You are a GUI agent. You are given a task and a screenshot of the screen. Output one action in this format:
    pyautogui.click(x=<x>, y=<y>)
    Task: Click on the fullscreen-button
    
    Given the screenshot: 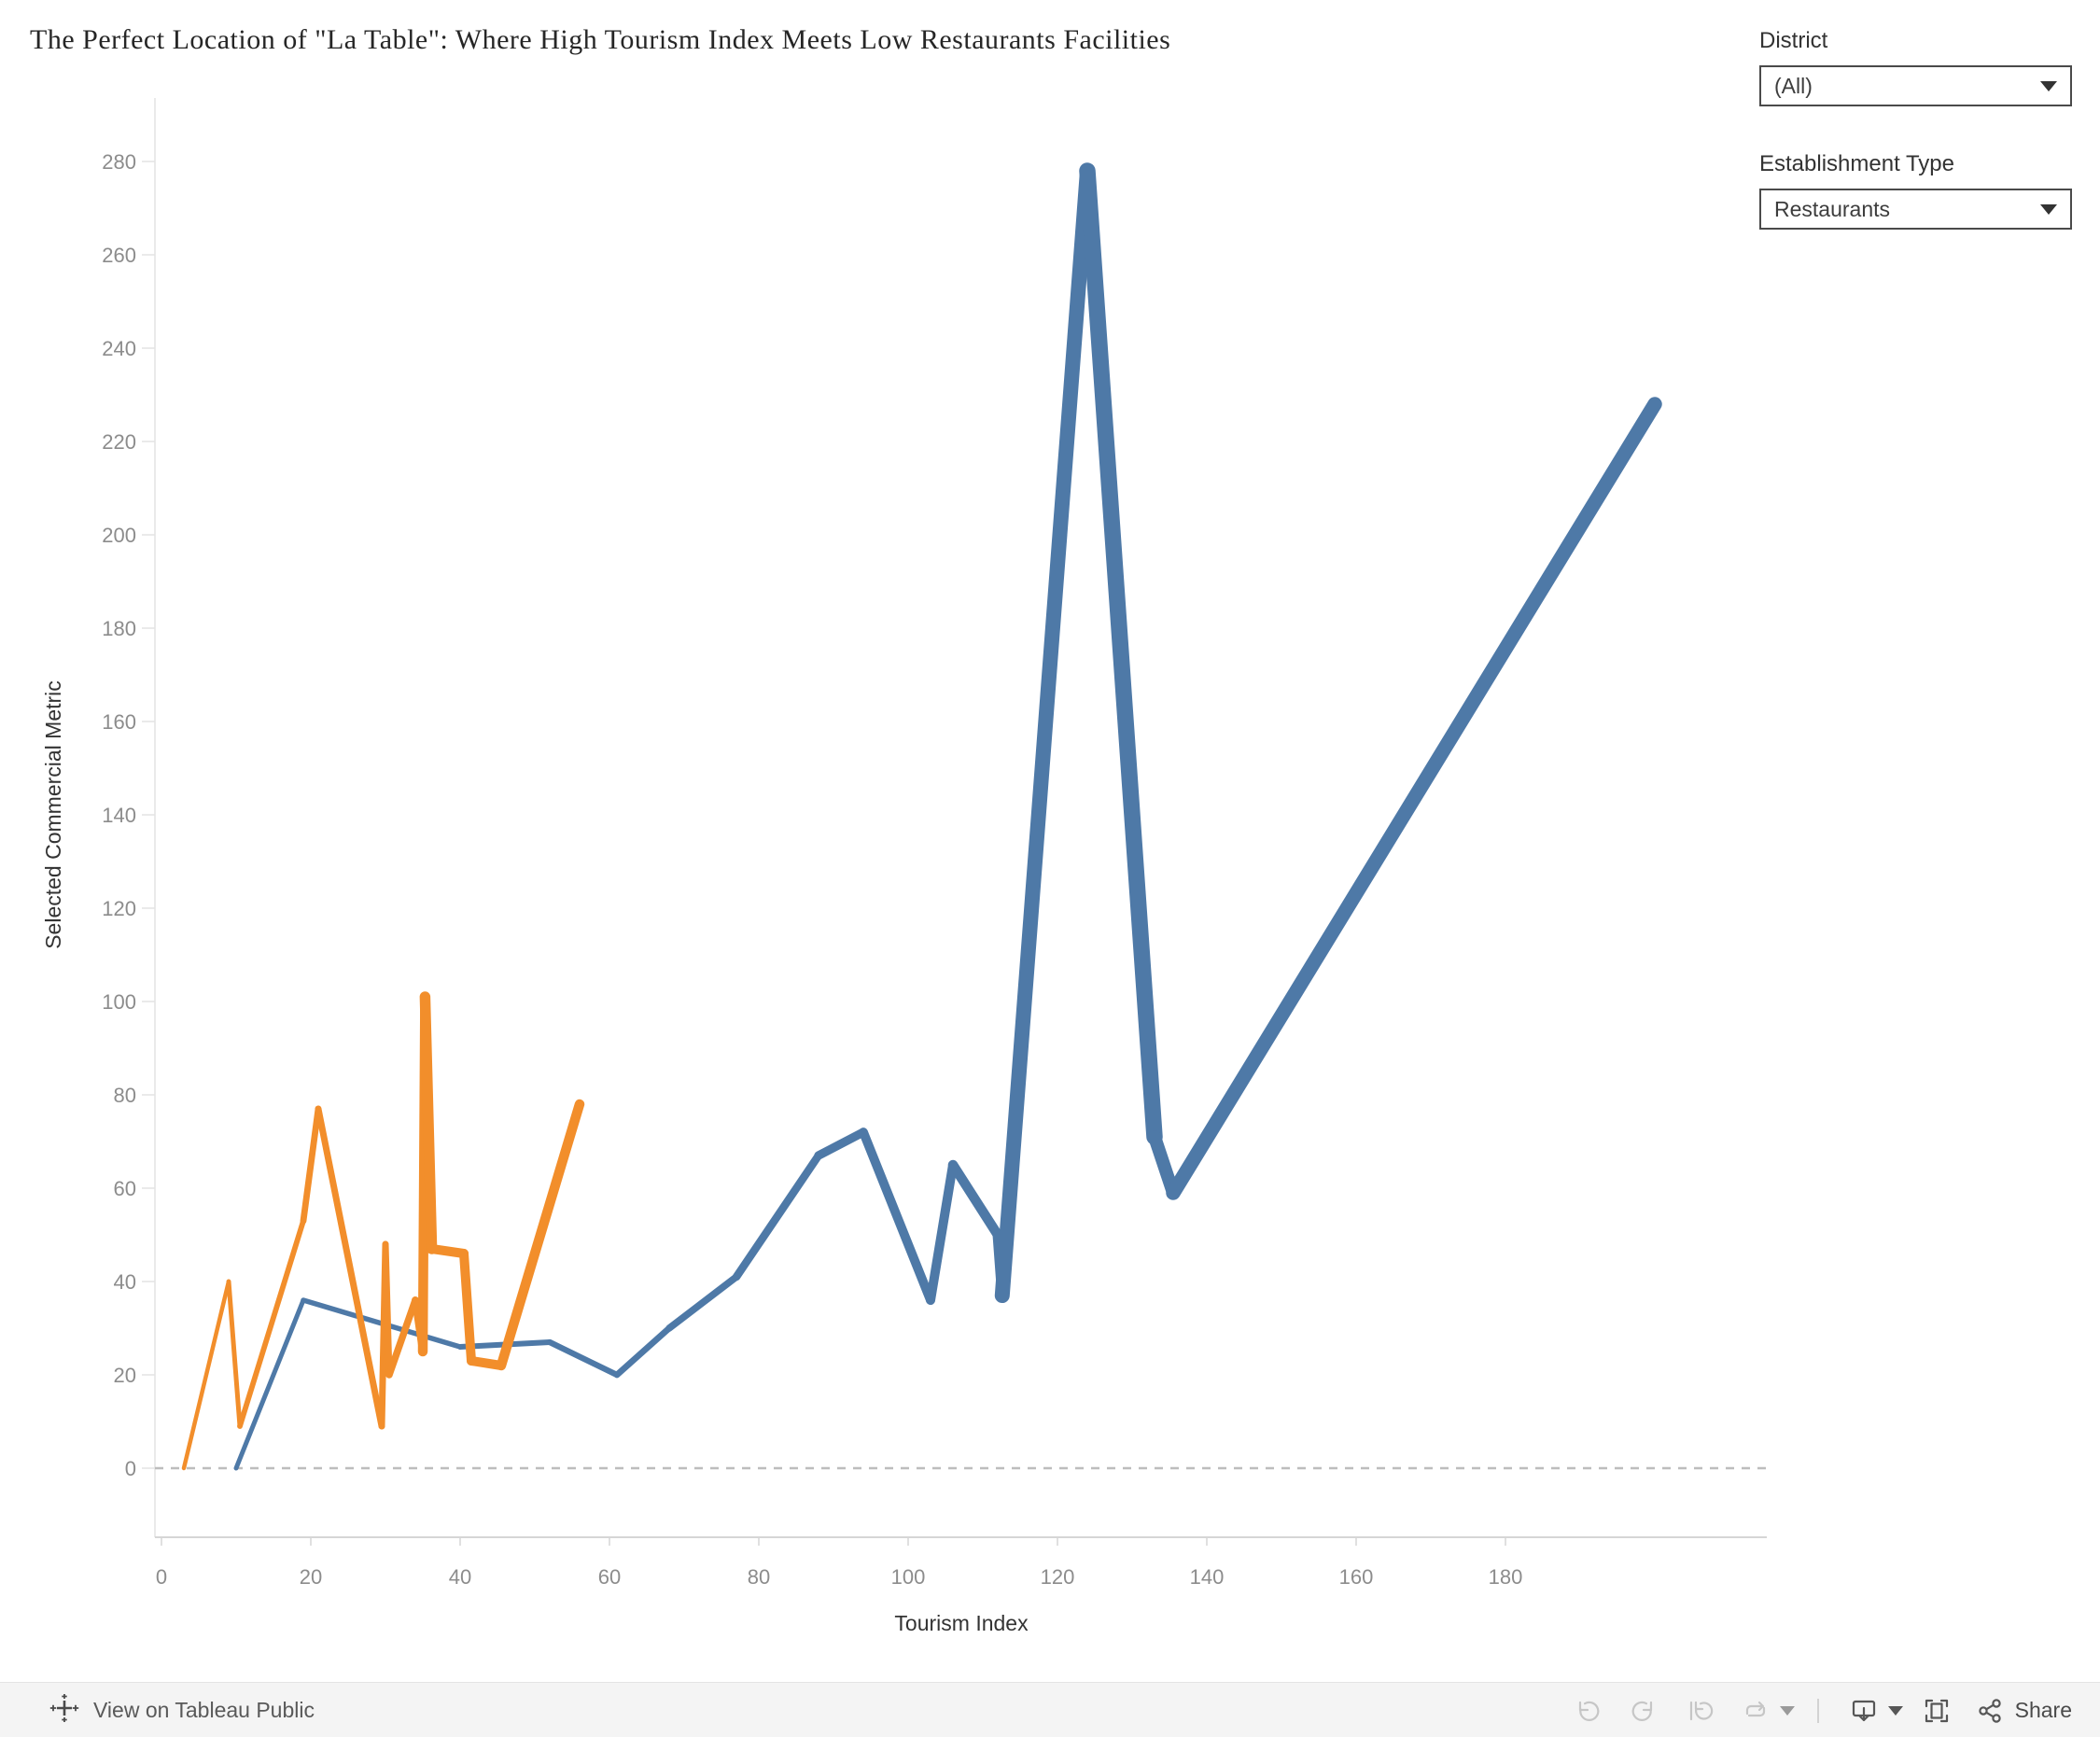 What is the action you would take?
    pyautogui.click(x=1936, y=1711)
    